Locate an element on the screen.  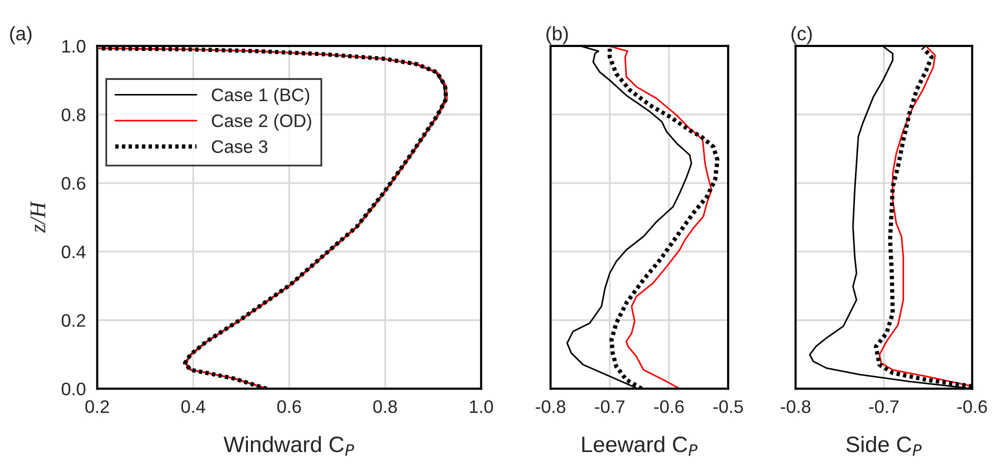
legend-label: Case 2 (OD) is located at coordinates (262, 122).